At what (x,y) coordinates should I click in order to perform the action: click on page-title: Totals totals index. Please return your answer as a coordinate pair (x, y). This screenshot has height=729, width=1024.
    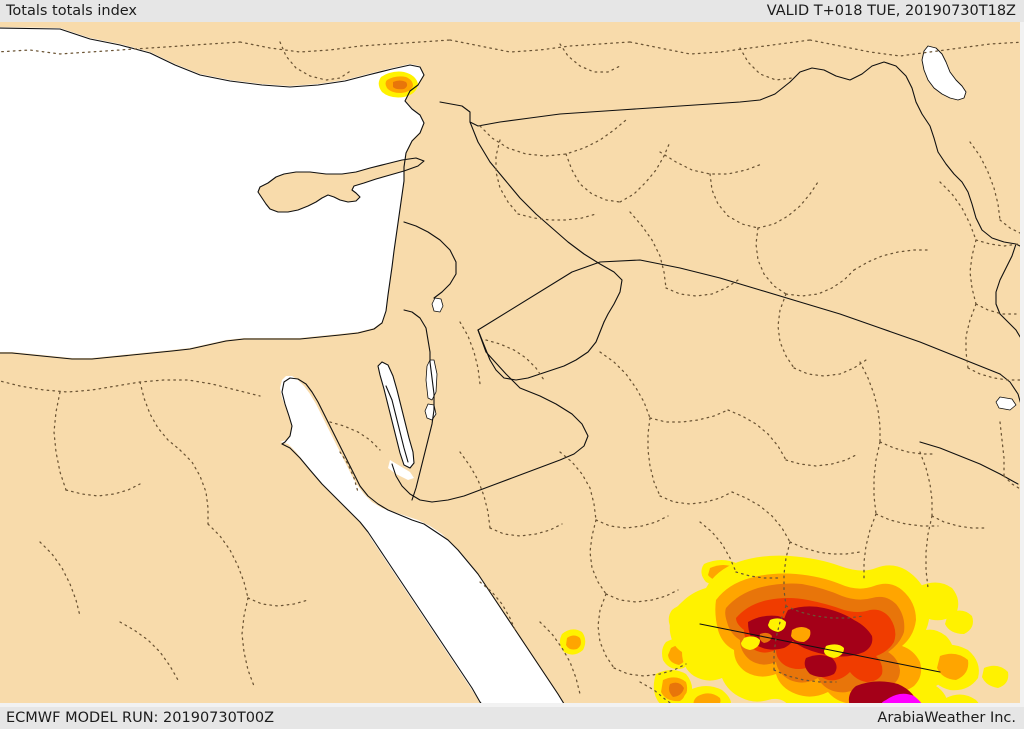
    Looking at the image, I should click on (72, 11).